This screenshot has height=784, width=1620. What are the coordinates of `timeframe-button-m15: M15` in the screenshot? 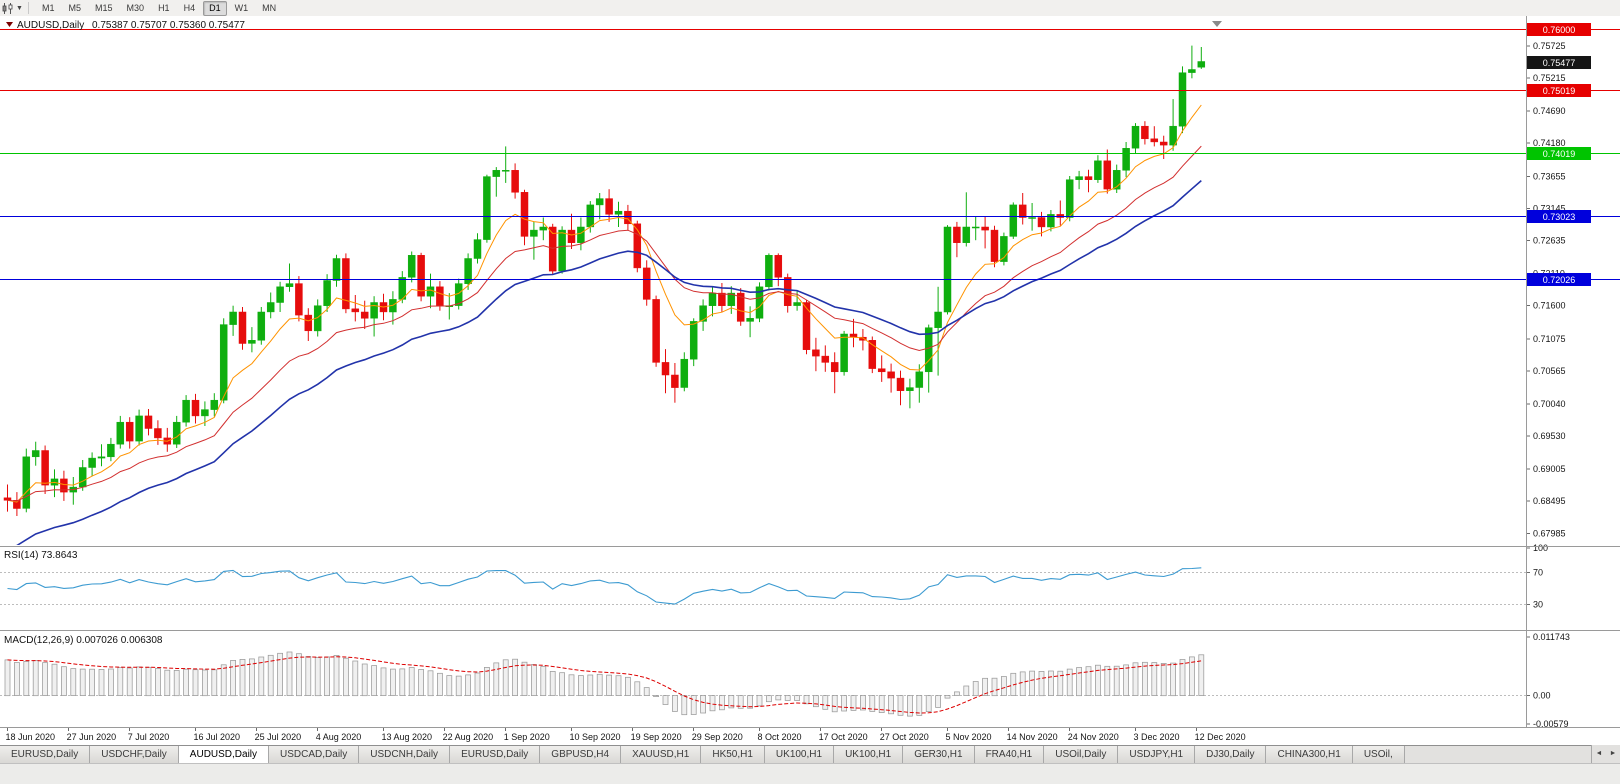 It's located at (104, 7).